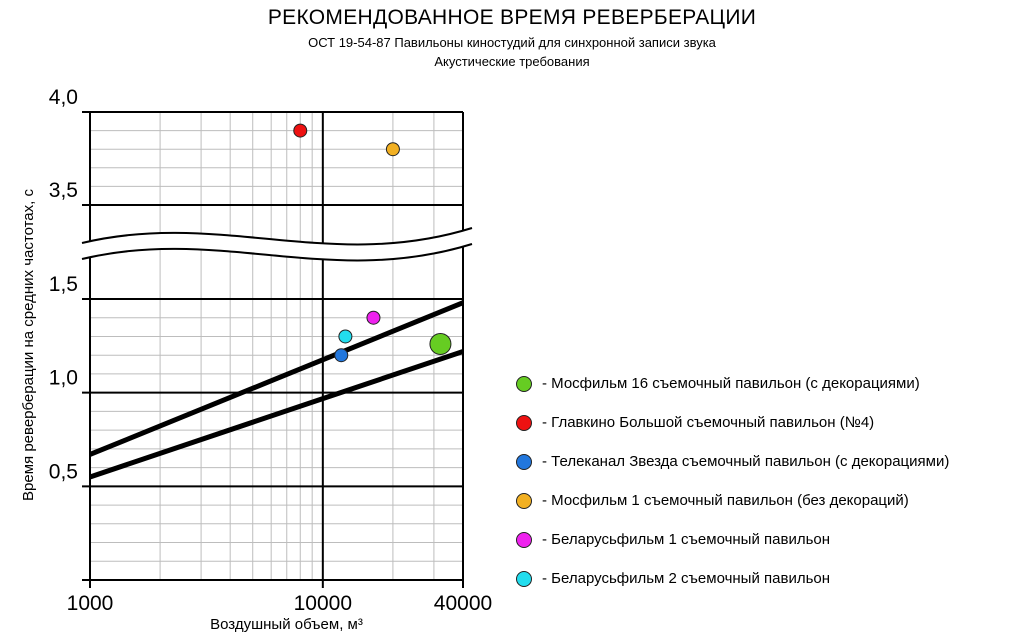  I want to click on axis-break-line-bottom, so click(277, 252).